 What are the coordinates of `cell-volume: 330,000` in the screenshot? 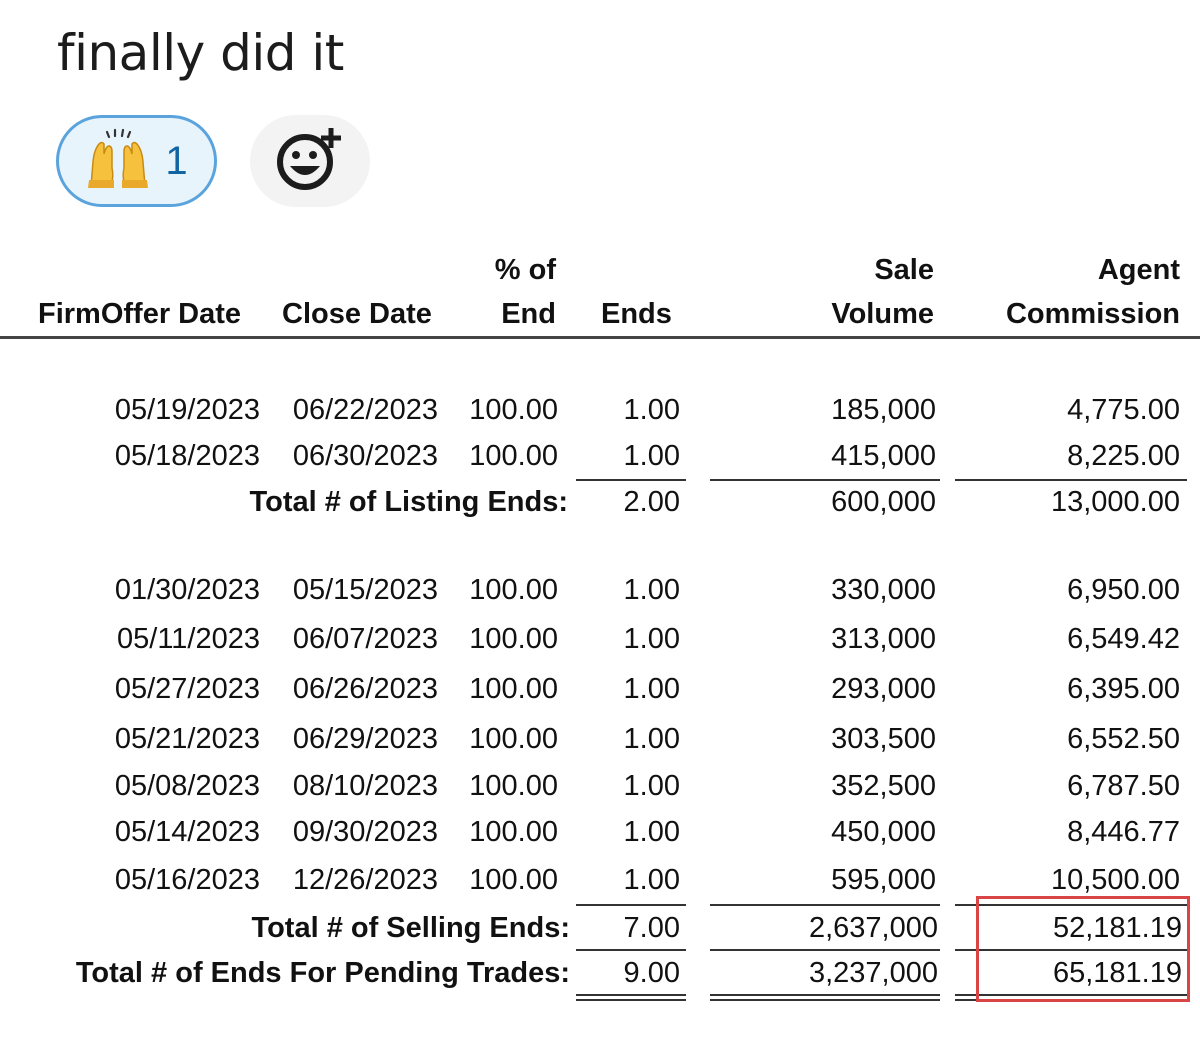 It's located at (883, 590).